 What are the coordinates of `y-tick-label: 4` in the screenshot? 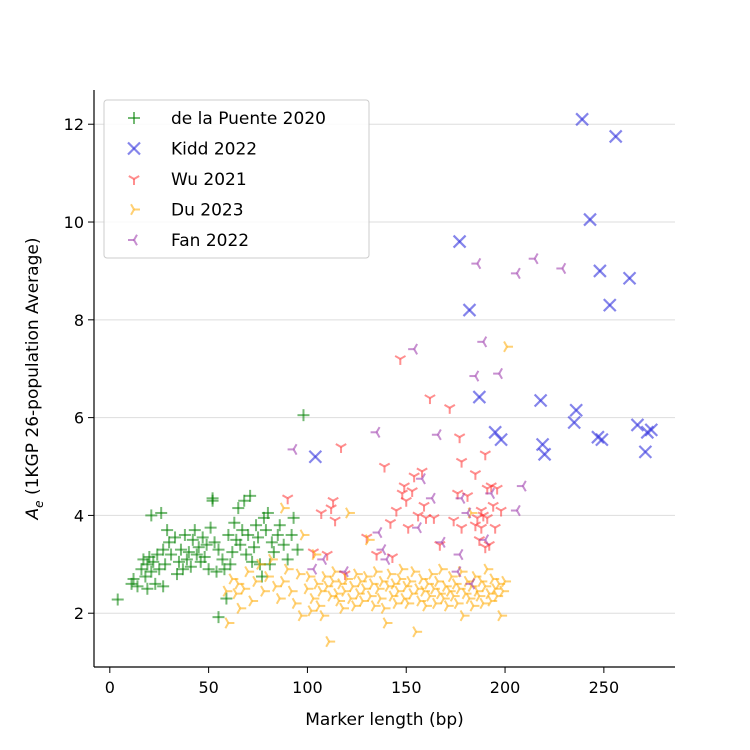 It's located at (79, 515).